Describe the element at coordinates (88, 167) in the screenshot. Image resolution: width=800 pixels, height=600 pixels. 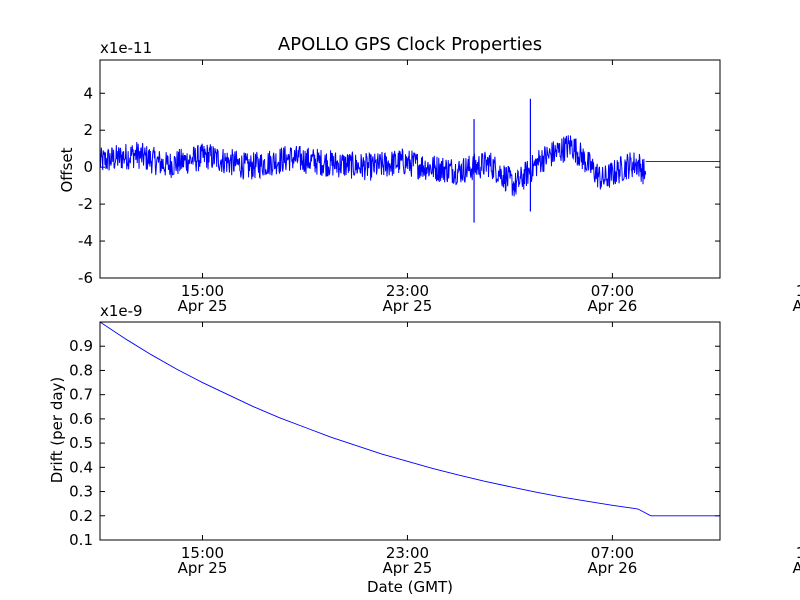
I see `y-tick-label: 0` at that location.